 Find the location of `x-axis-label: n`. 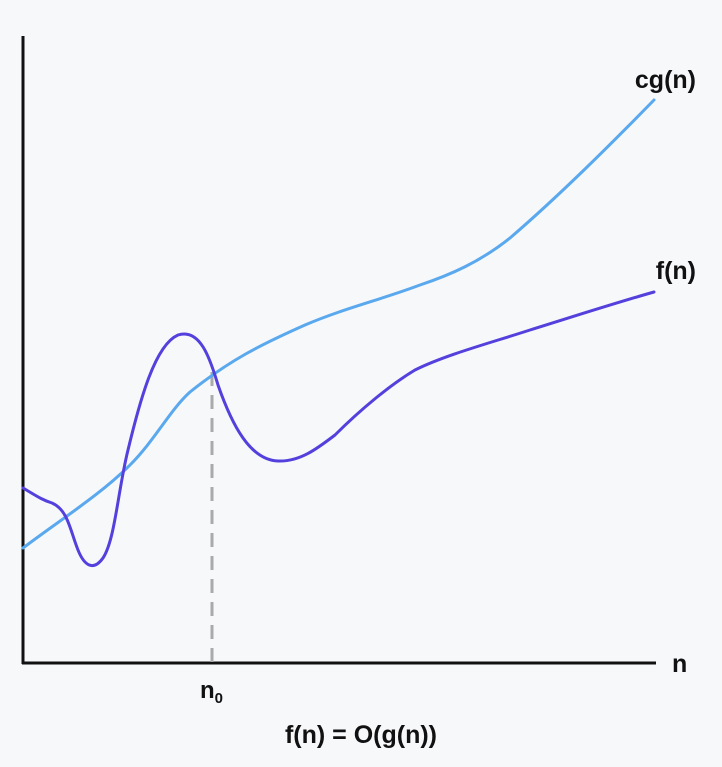

x-axis-label: n is located at coordinates (679, 664).